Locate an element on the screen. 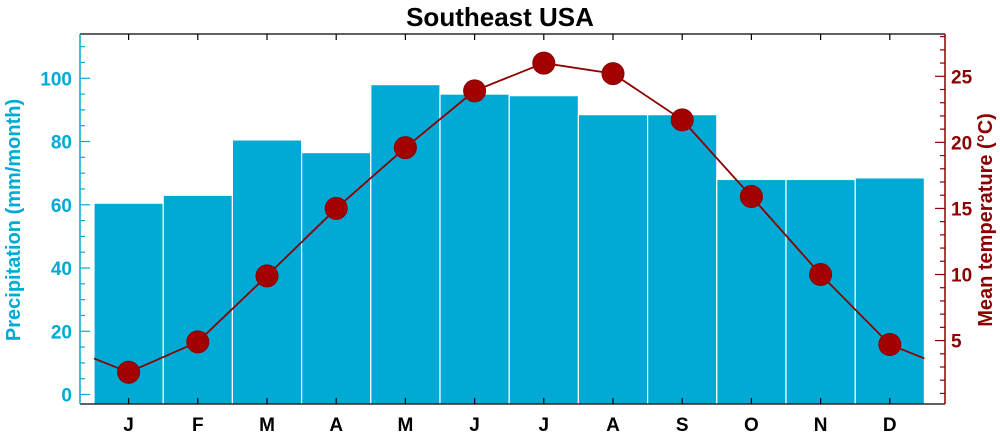 The image size is (1000, 435). x-axis-tick-label: F is located at coordinates (198, 425).